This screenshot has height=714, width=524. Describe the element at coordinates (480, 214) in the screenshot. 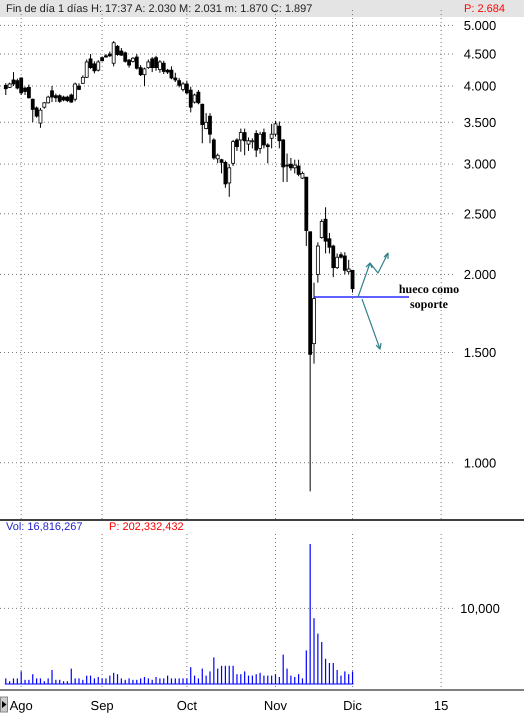

I see `y-tick-label: 2.500` at that location.